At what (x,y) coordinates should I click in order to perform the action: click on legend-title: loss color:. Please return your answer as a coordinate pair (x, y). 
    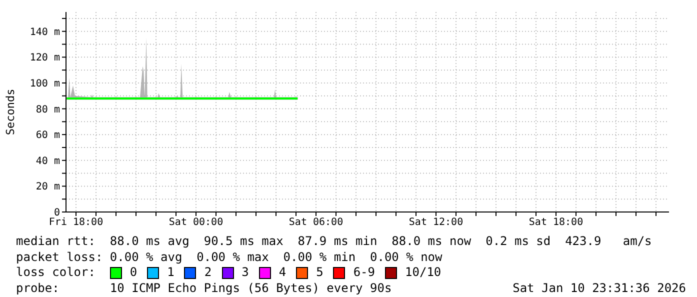
    Looking at the image, I should click on (56, 272).